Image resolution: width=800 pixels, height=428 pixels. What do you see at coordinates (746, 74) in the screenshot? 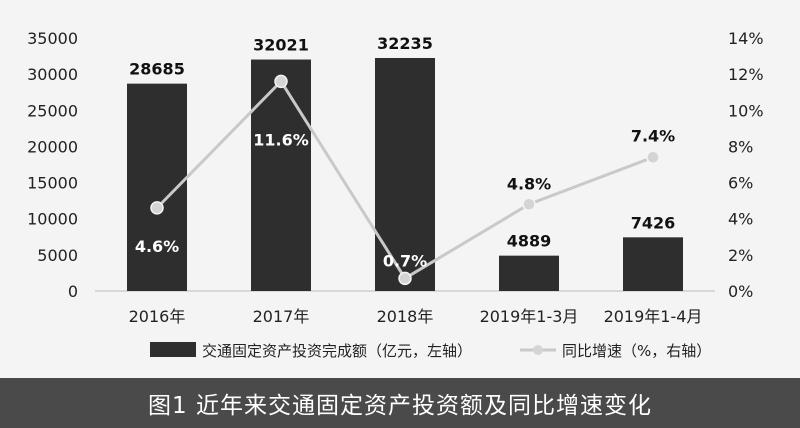
I see `y-right-tick-label: 12%` at bounding box center [746, 74].